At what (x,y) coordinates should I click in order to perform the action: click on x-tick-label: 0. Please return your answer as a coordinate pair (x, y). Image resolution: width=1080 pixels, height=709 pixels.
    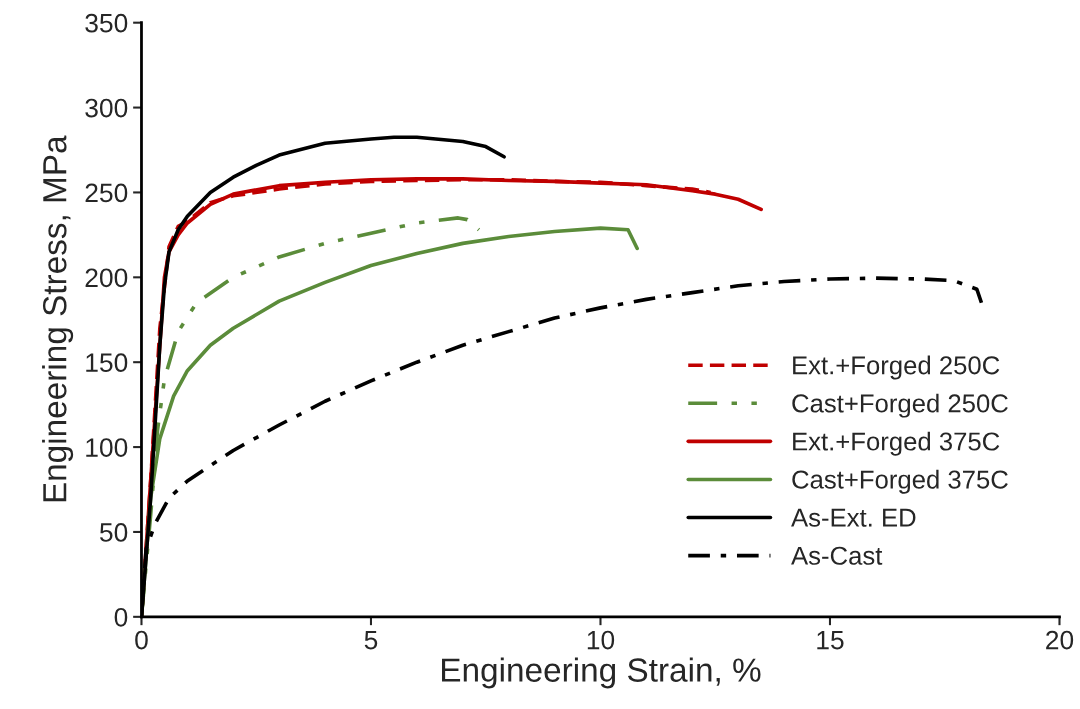
    Looking at the image, I should click on (141, 640).